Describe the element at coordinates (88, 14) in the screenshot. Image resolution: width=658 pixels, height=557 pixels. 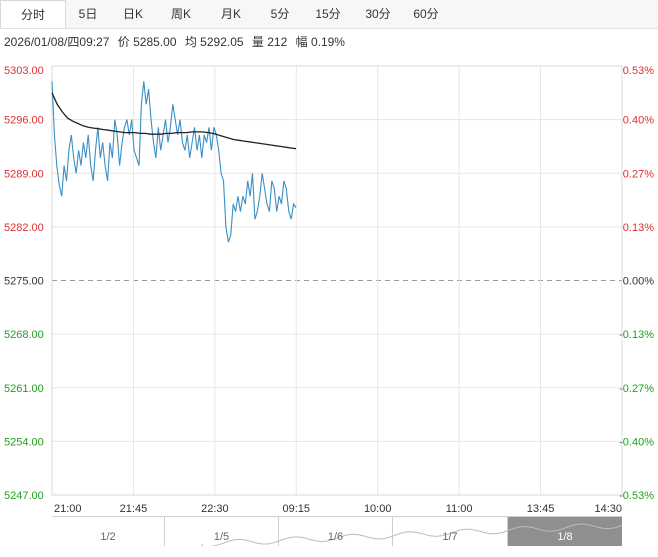
I see `tab-5day: 5日` at that location.